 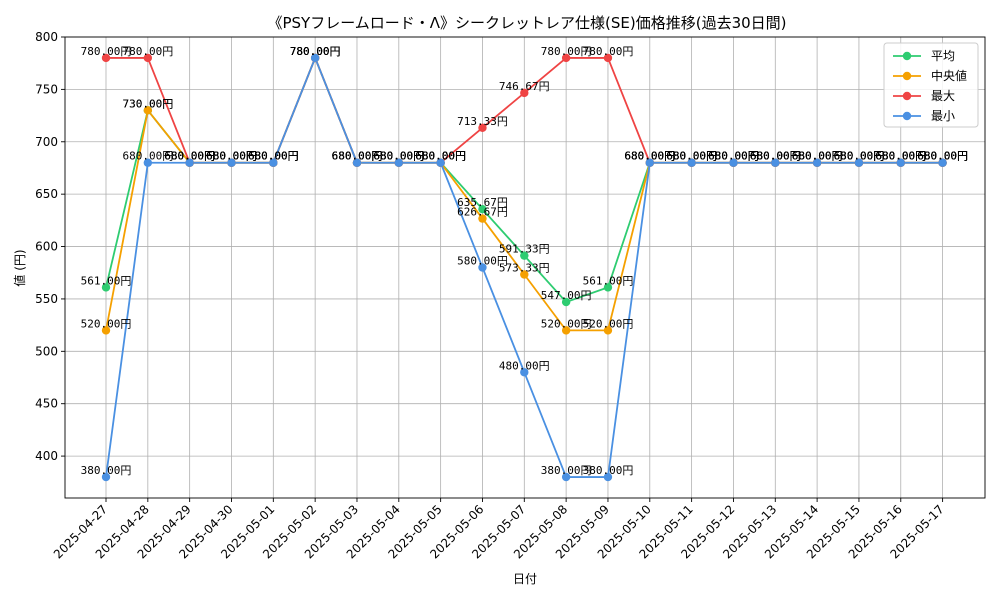 What do you see at coordinates (46, 89) in the screenshot?
I see `y-tick-label: 750` at bounding box center [46, 89].